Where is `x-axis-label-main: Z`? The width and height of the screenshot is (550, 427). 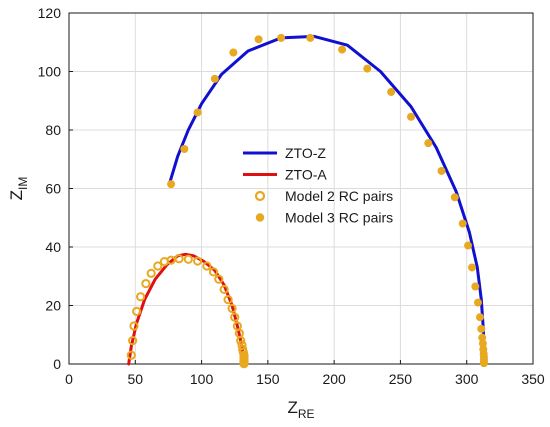 x-axis-label-main: Z is located at coordinates (292, 407).